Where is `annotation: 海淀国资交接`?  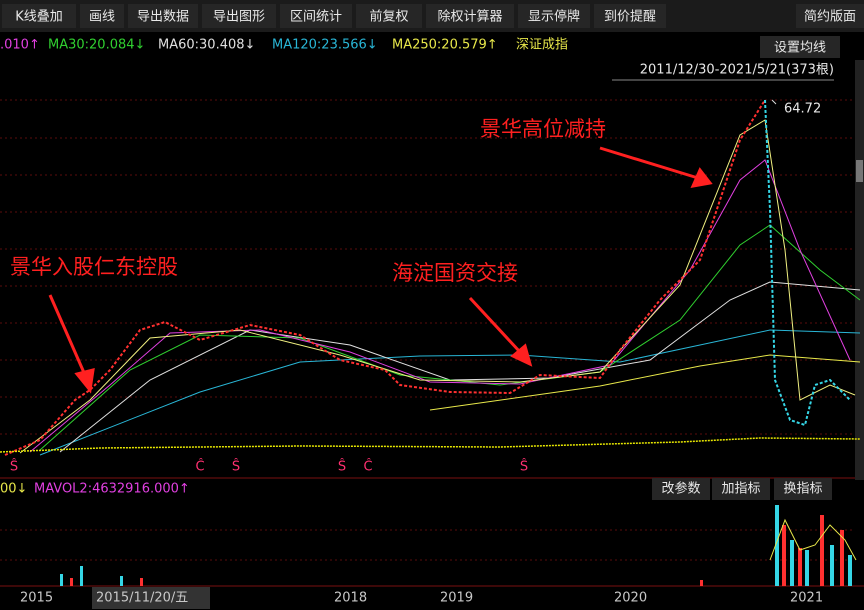 annotation: 海淀国资交接 is located at coordinates (455, 273).